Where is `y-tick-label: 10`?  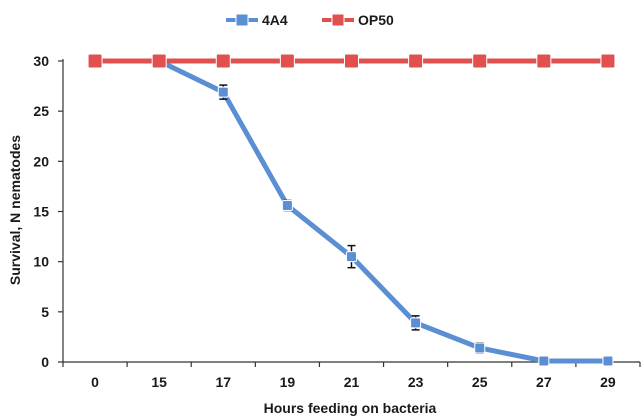 y-tick-label: 10 is located at coordinates (41, 262).